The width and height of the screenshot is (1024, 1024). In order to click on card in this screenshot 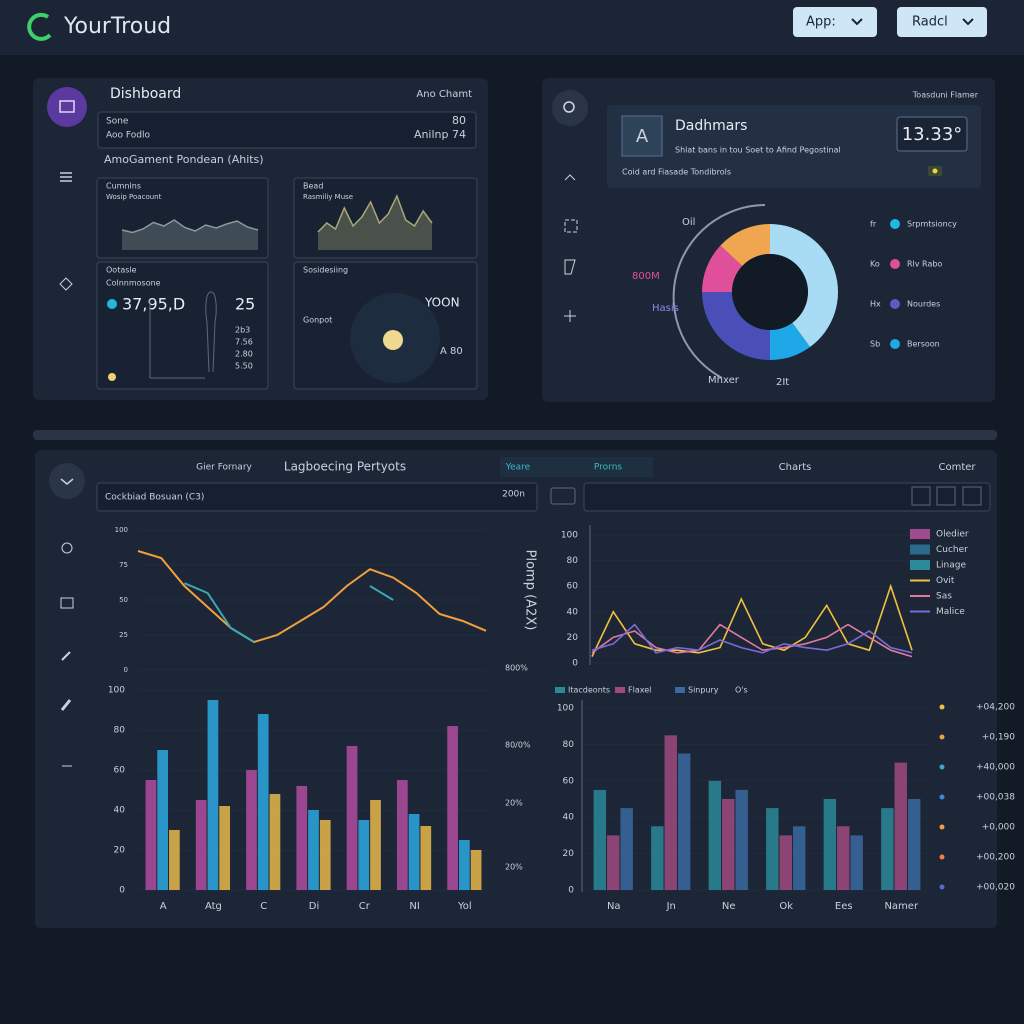, I will do `click(385, 218)`.